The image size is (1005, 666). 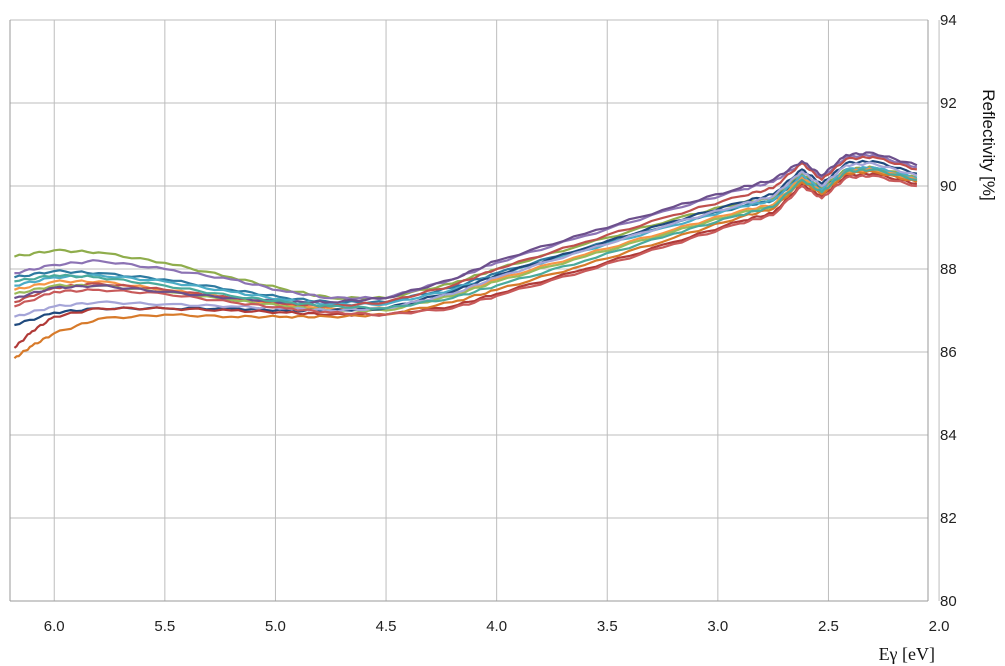 I want to click on x-tick-label: 6.0, so click(x=54, y=626).